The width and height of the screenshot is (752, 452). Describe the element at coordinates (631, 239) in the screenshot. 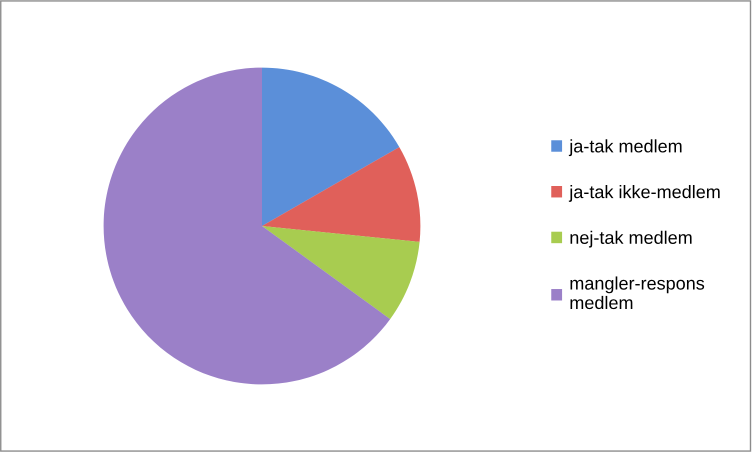

I see `legend-label: nej-tak medlem` at that location.